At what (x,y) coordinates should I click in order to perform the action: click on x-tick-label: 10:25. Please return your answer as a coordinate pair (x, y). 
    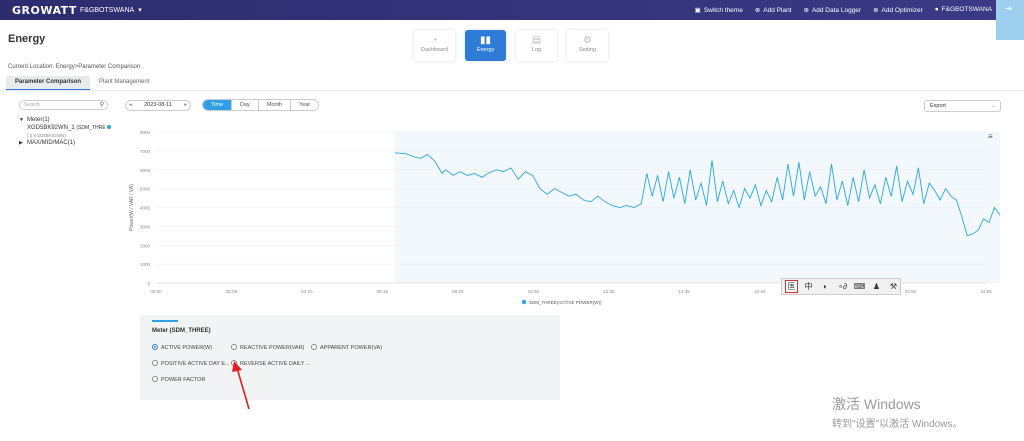
    Looking at the image, I should click on (534, 291).